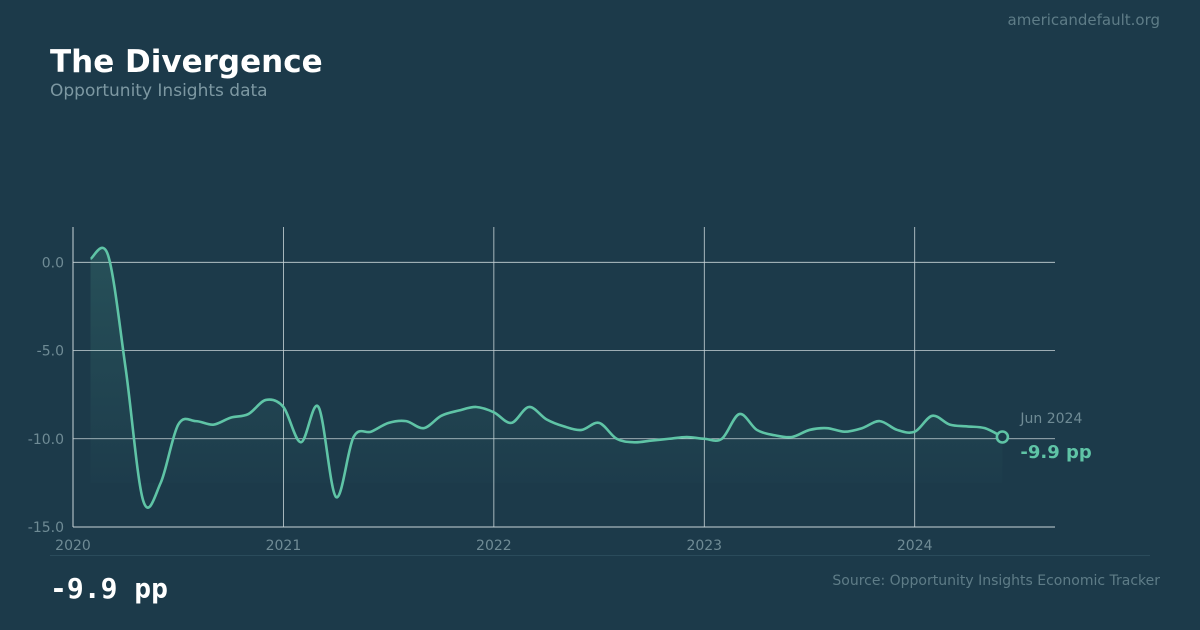  What do you see at coordinates (284, 546) in the screenshot?
I see `x-tick-label: 2021` at bounding box center [284, 546].